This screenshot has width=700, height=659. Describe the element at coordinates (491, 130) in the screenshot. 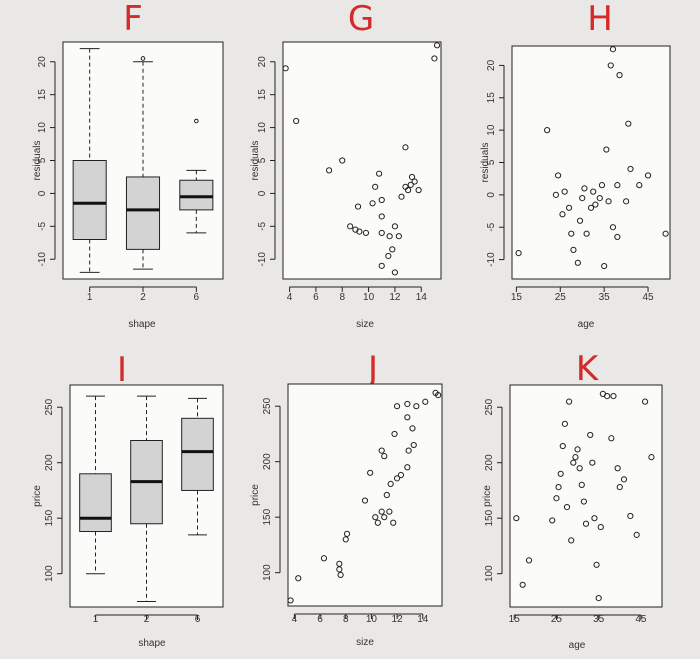

I see `y-tick-label: 10` at that location.